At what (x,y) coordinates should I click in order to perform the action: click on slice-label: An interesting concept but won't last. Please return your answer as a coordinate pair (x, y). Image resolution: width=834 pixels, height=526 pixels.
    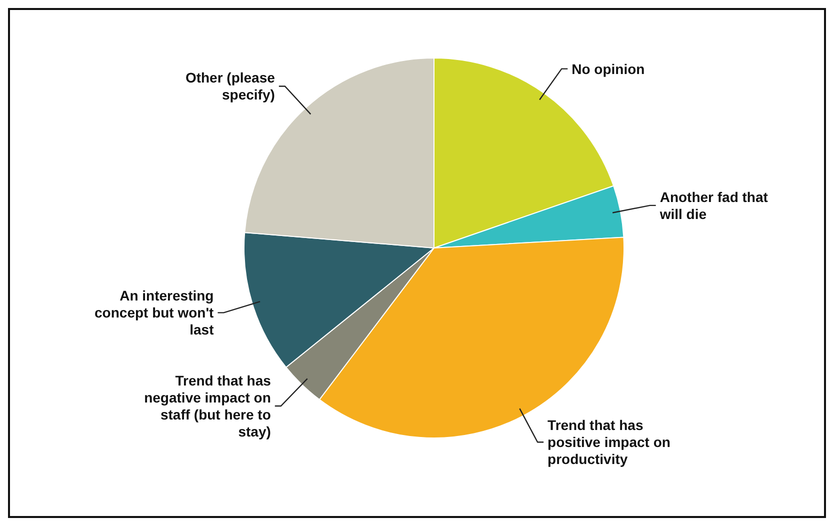
    Looking at the image, I should click on (154, 313).